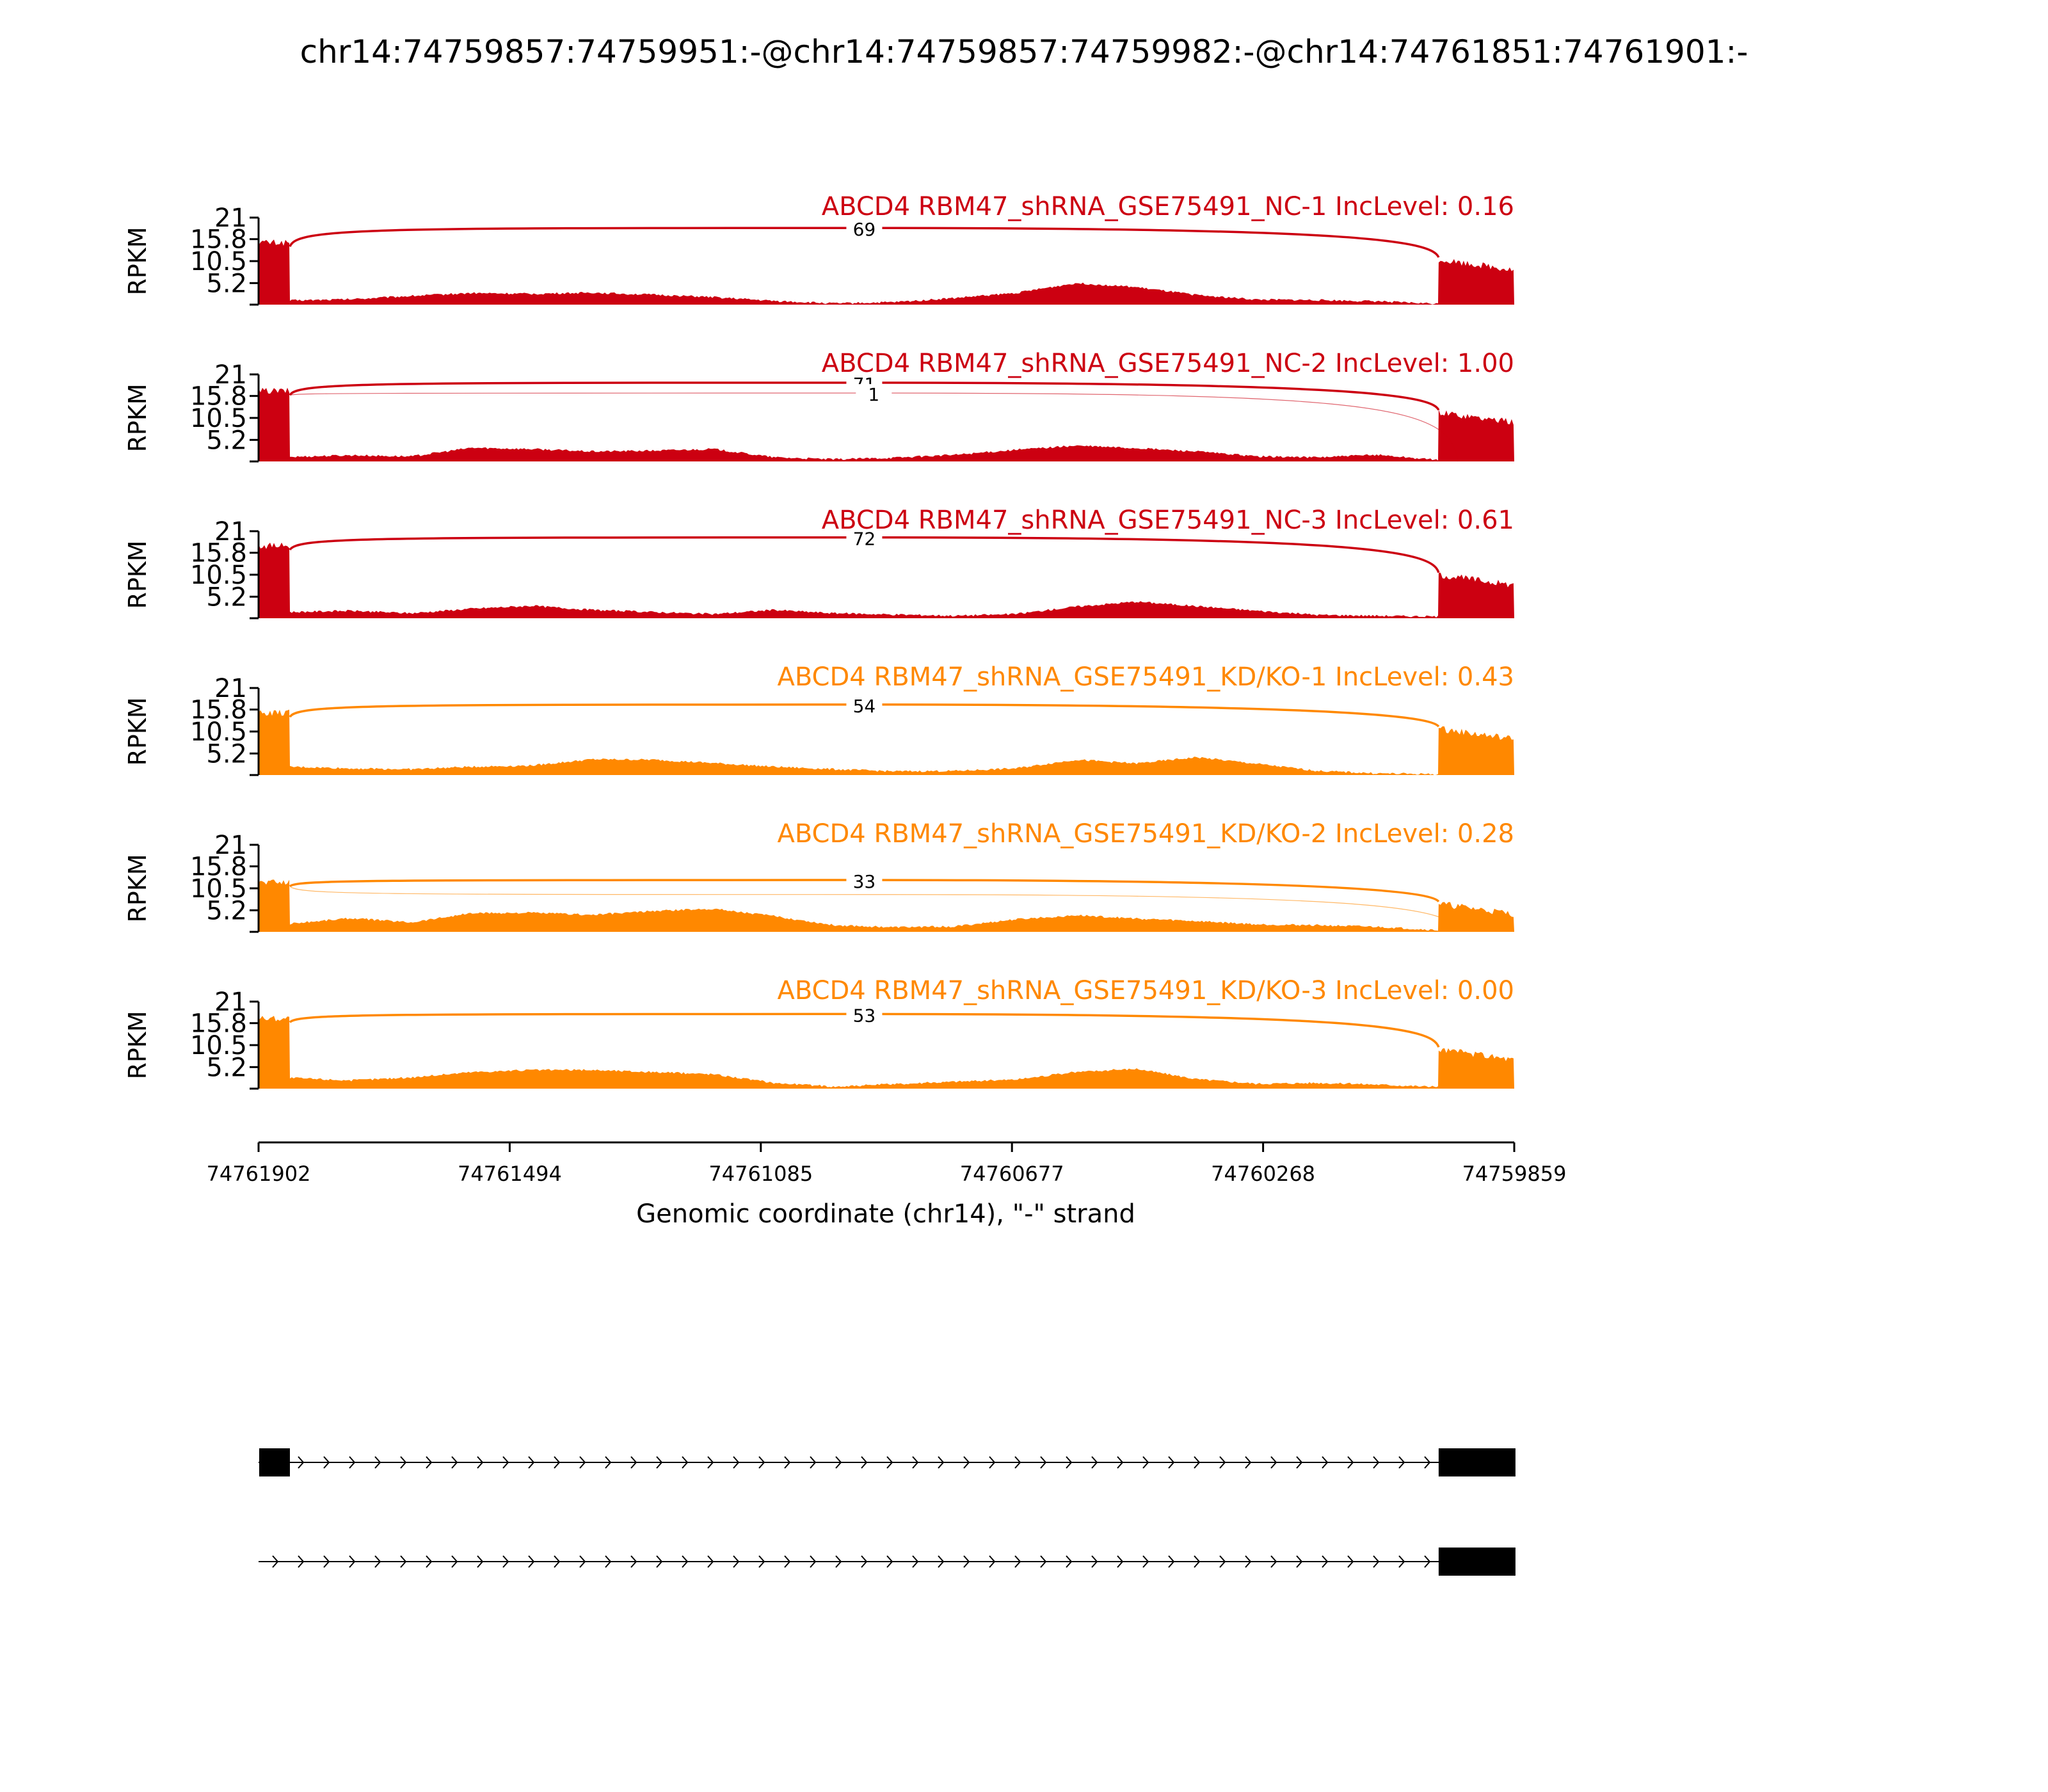  Describe the element at coordinates (510, 1174) in the screenshot. I see `x-tick-label: 74761494` at that location.